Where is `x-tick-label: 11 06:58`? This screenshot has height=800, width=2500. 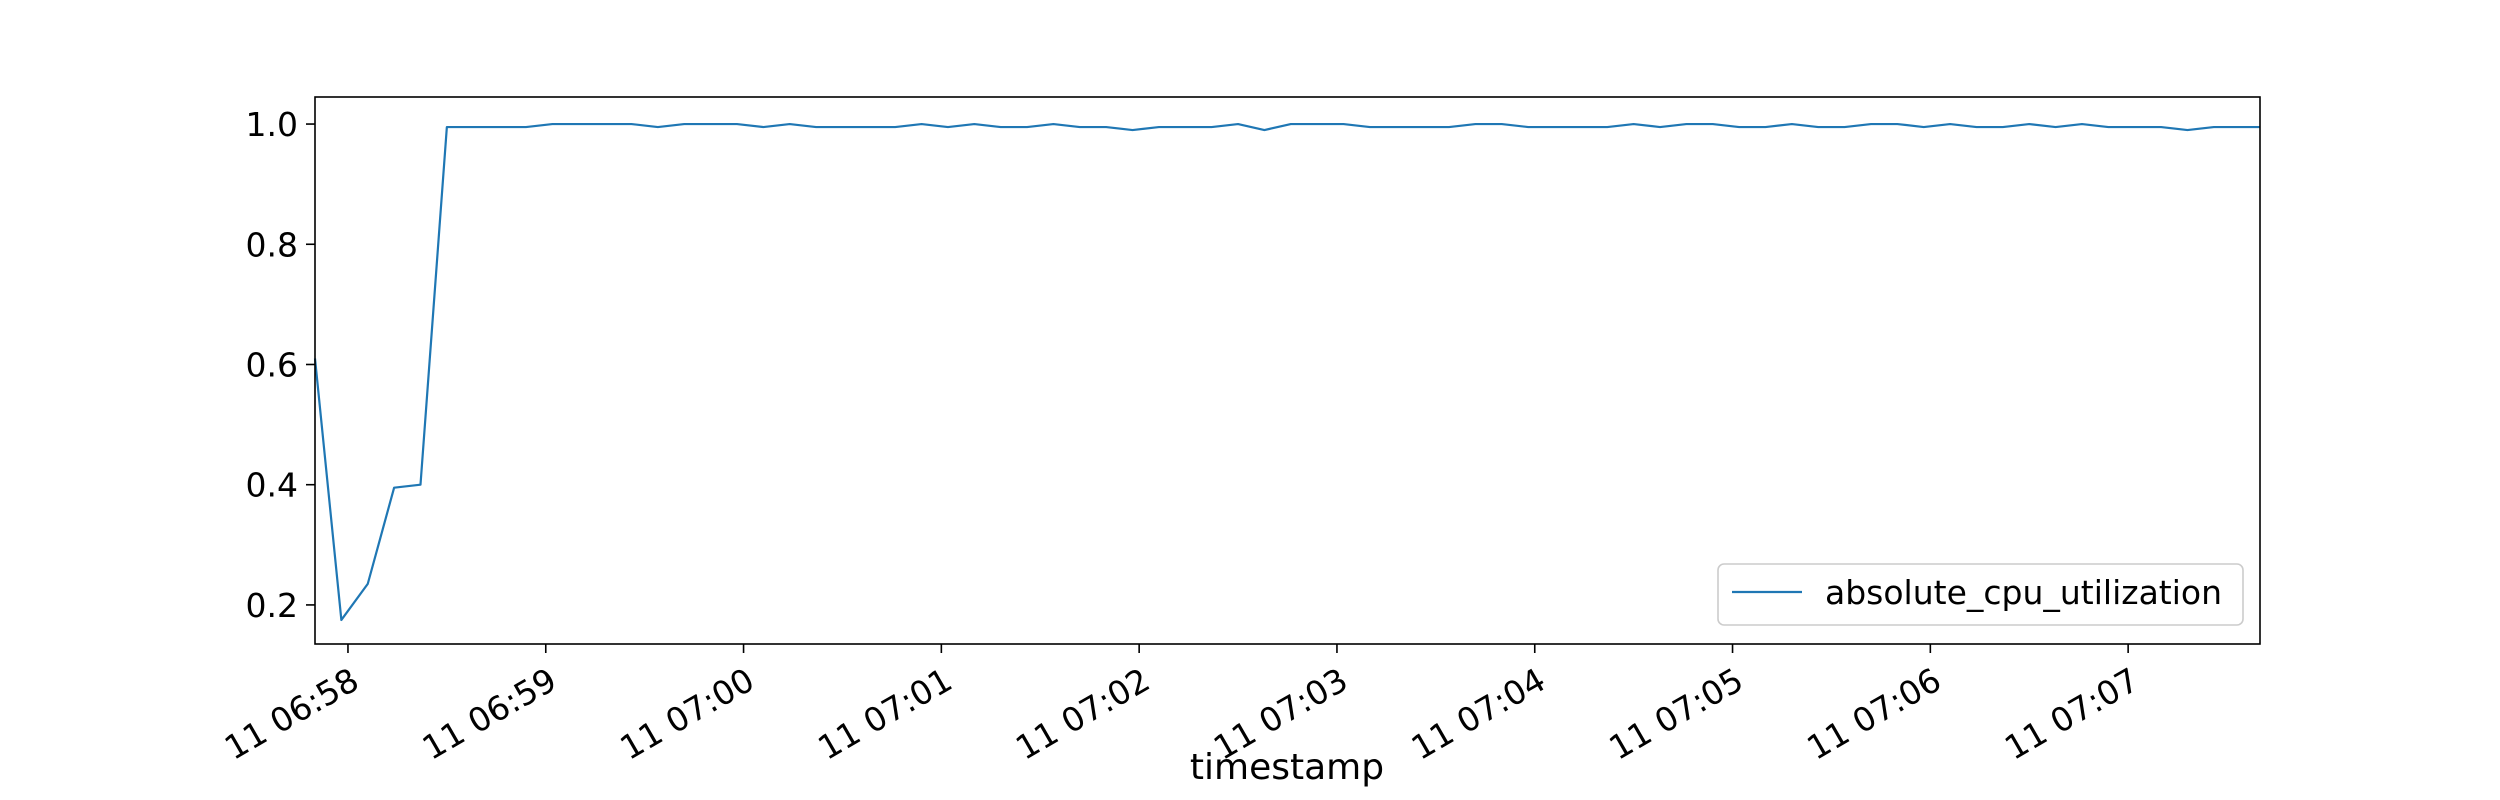 x-tick-label: 11 06:58 is located at coordinates (291, 714).